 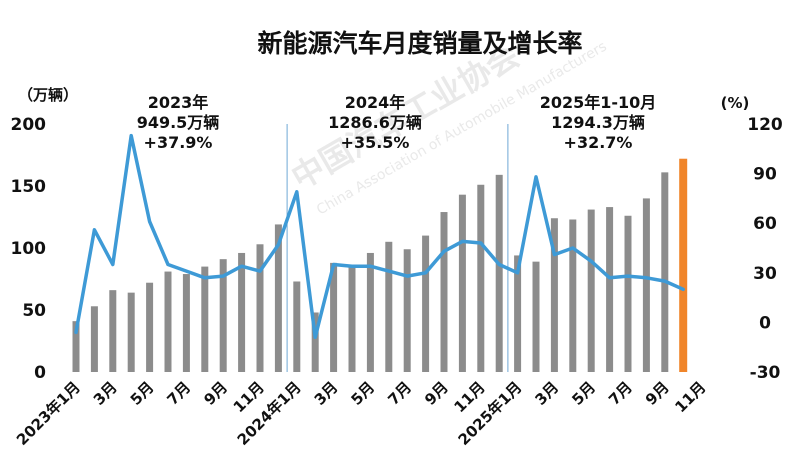 I want to click on annotation-line: +32.7%, so click(x=598, y=142).